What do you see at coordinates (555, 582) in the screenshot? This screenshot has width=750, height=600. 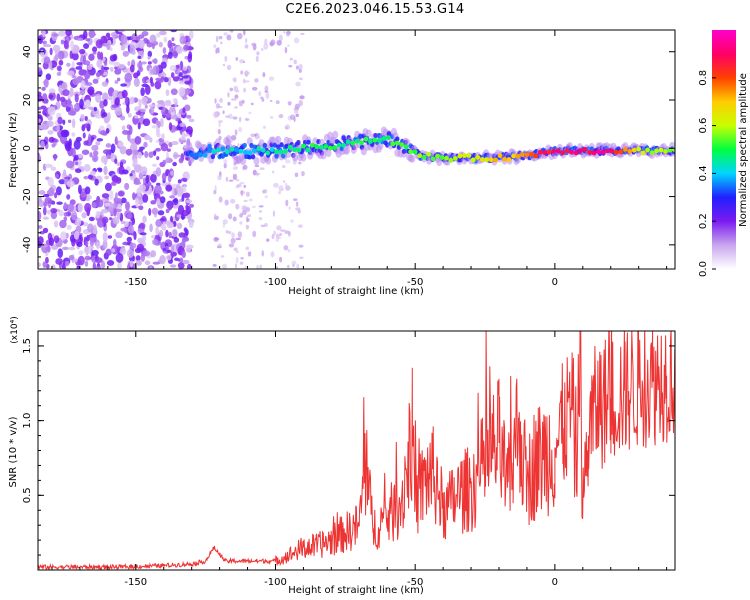 I see `snr-xtick-label: 0` at bounding box center [555, 582].